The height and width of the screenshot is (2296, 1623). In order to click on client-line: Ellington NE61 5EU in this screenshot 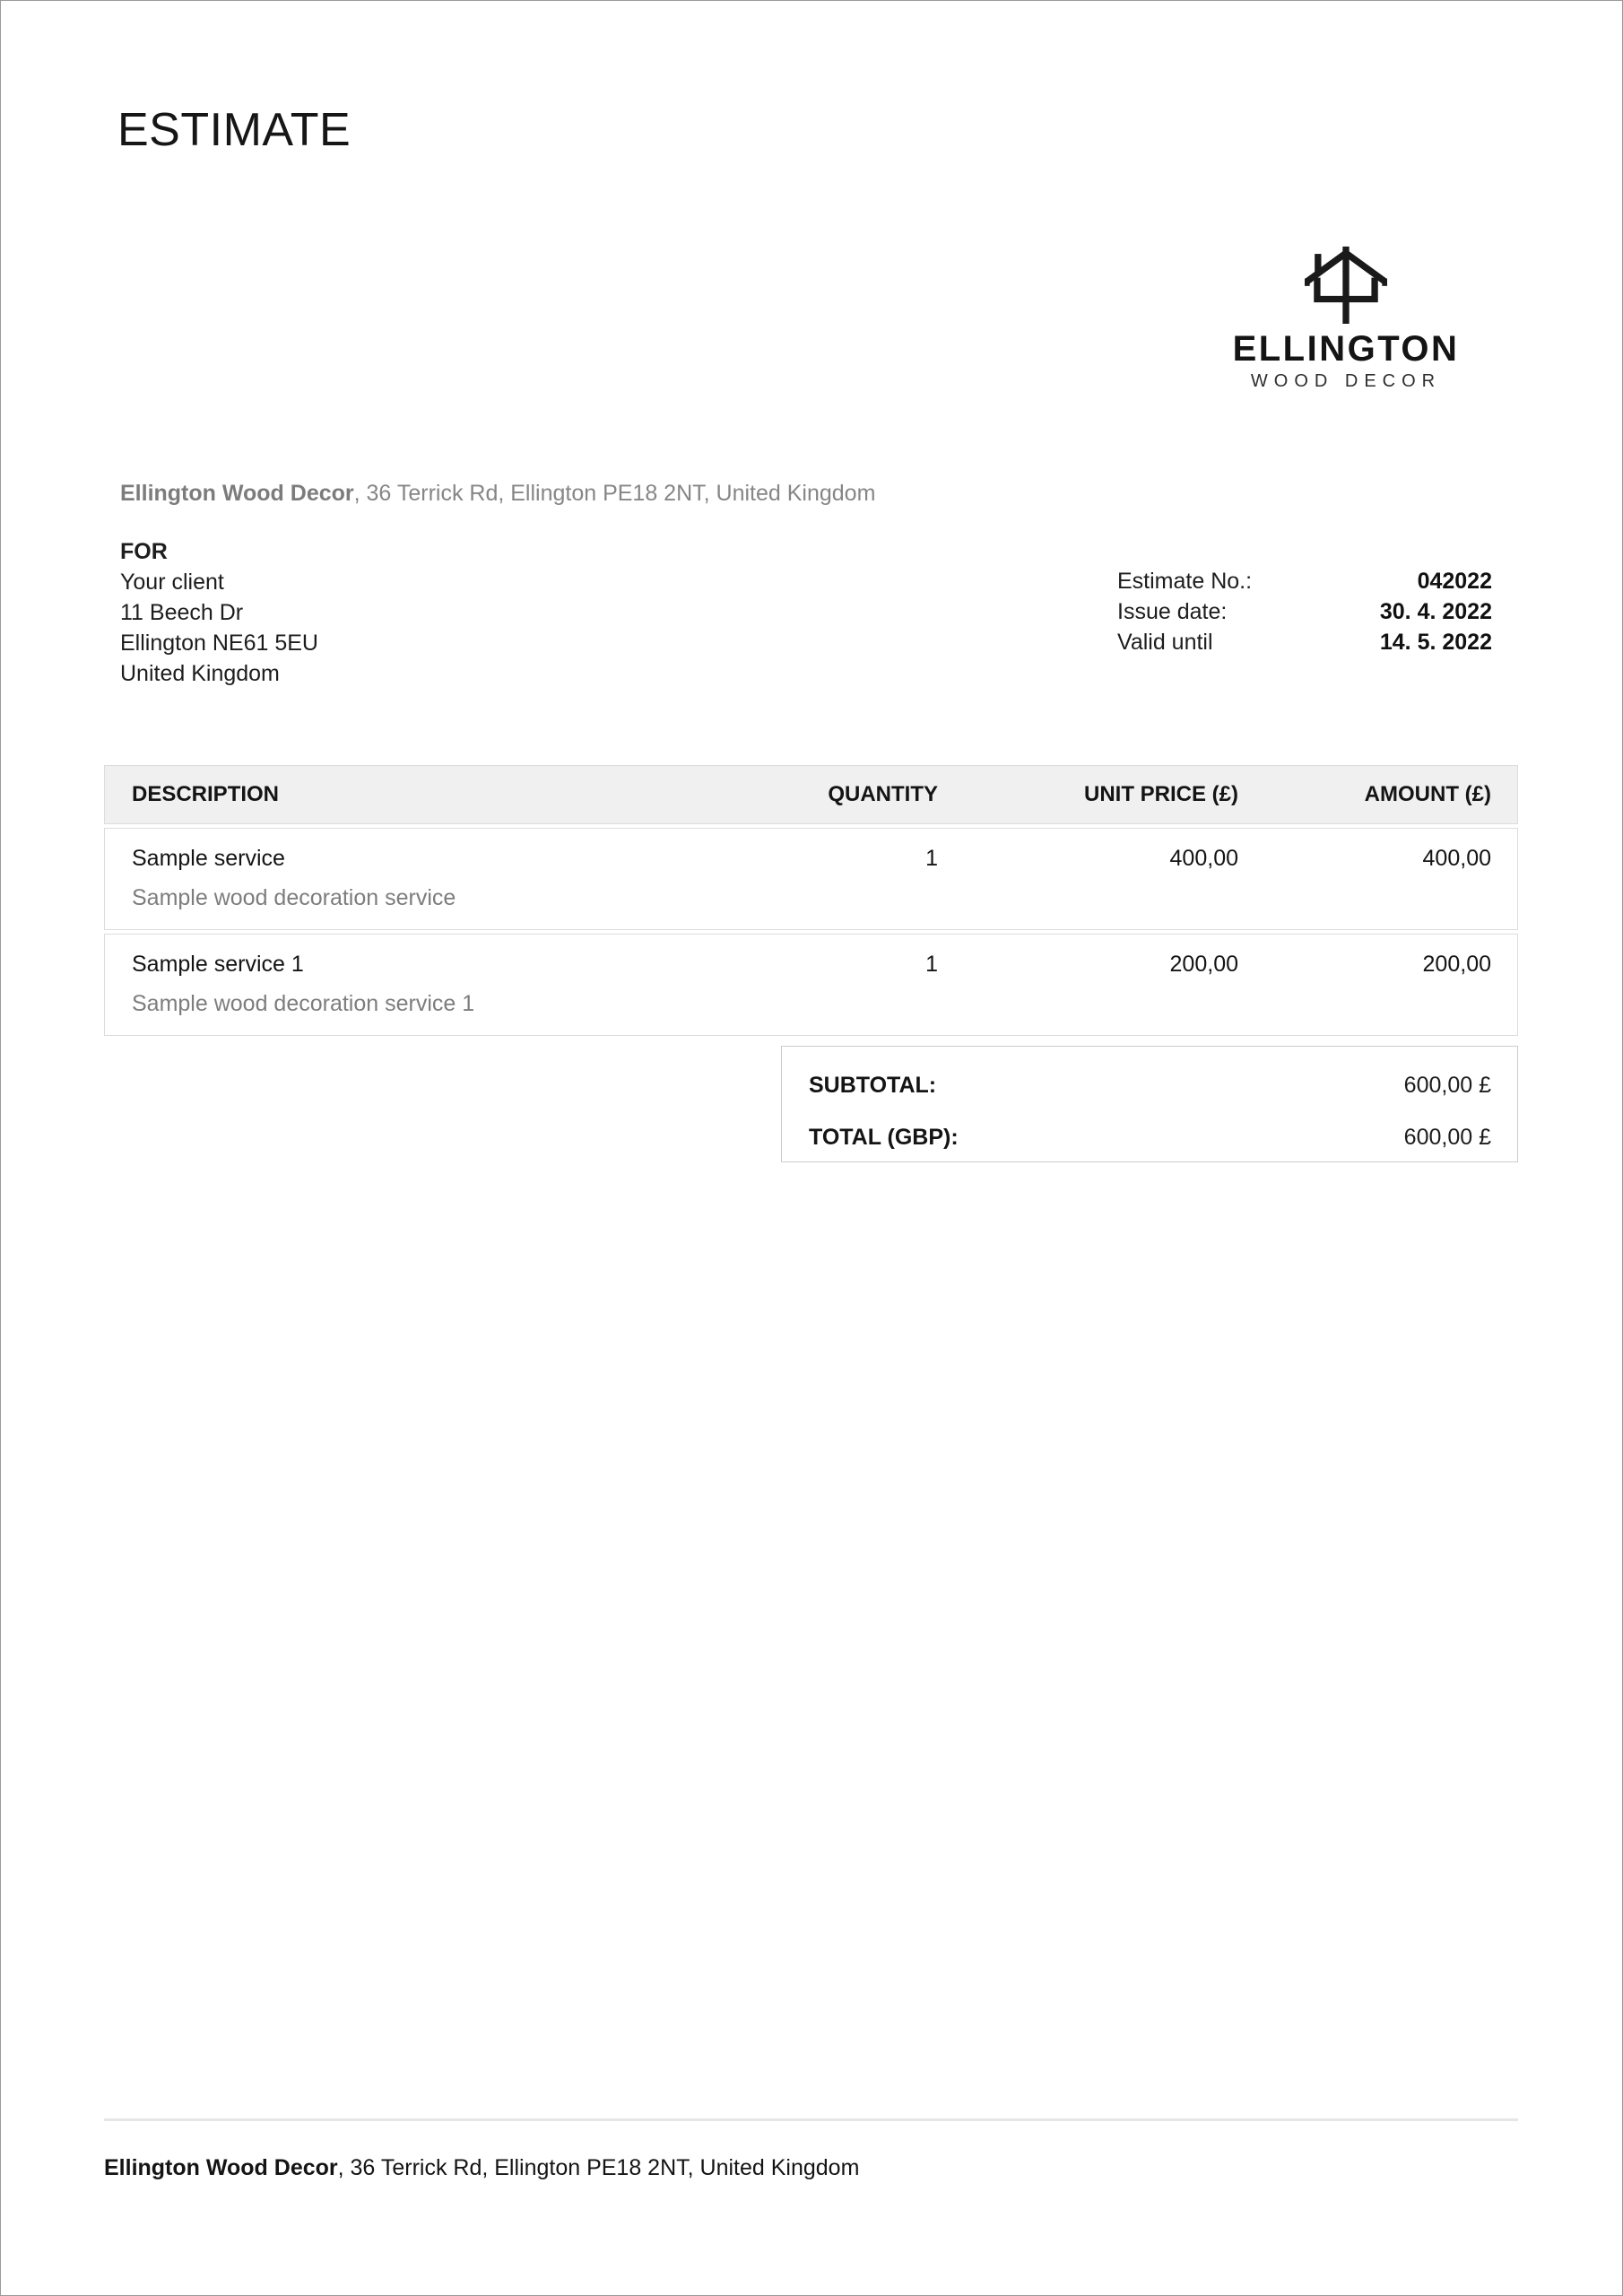, I will do `click(219, 643)`.